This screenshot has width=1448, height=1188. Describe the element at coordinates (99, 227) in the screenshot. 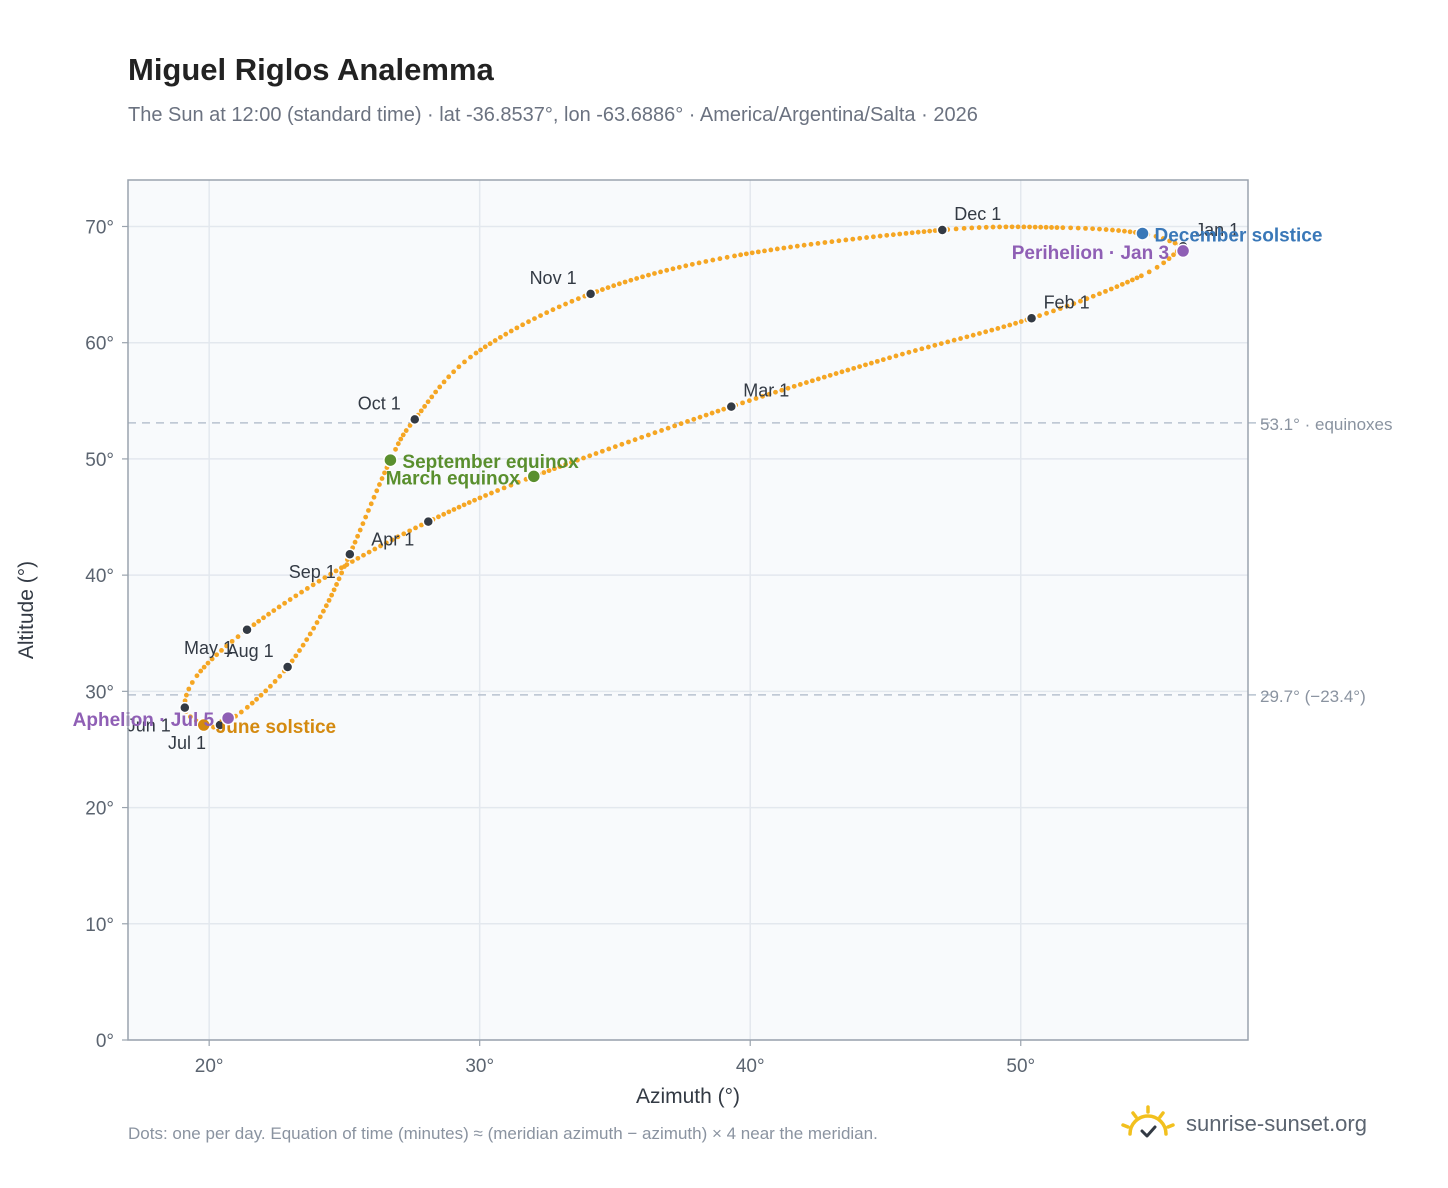

I see `y-tick-label: 70°` at that location.